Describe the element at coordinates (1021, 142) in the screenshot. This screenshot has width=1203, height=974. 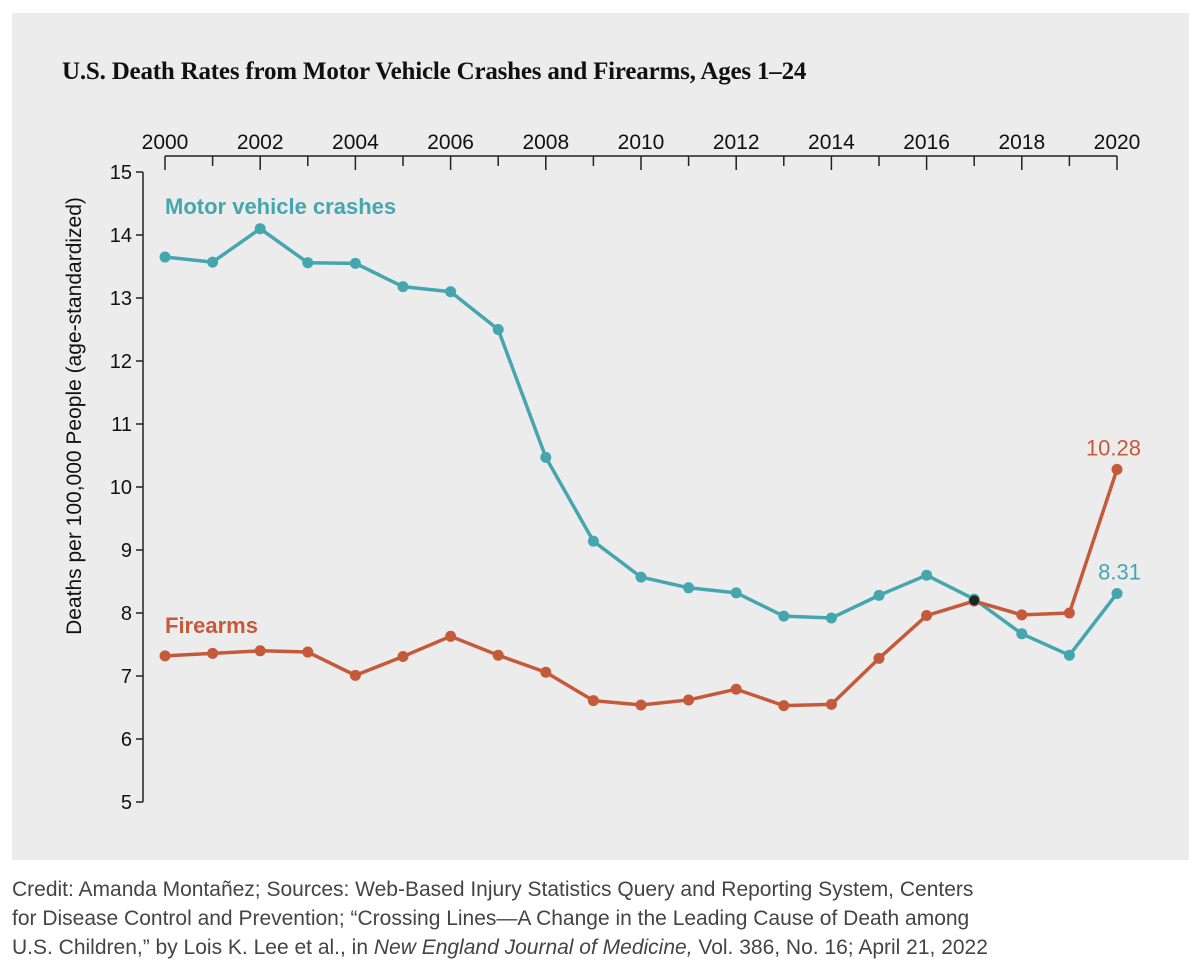
I see `x-tick-label: 2018` at that location.